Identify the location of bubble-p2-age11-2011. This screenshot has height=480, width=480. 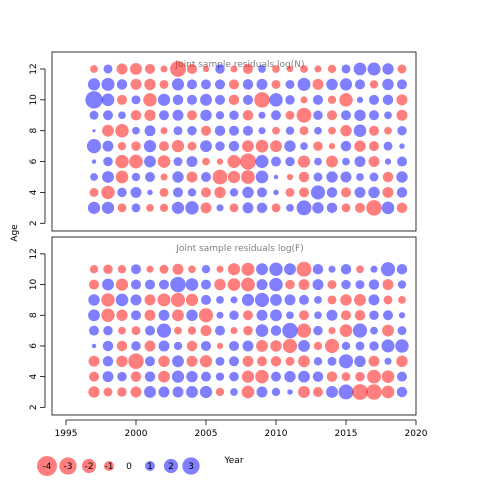
(290, 269).